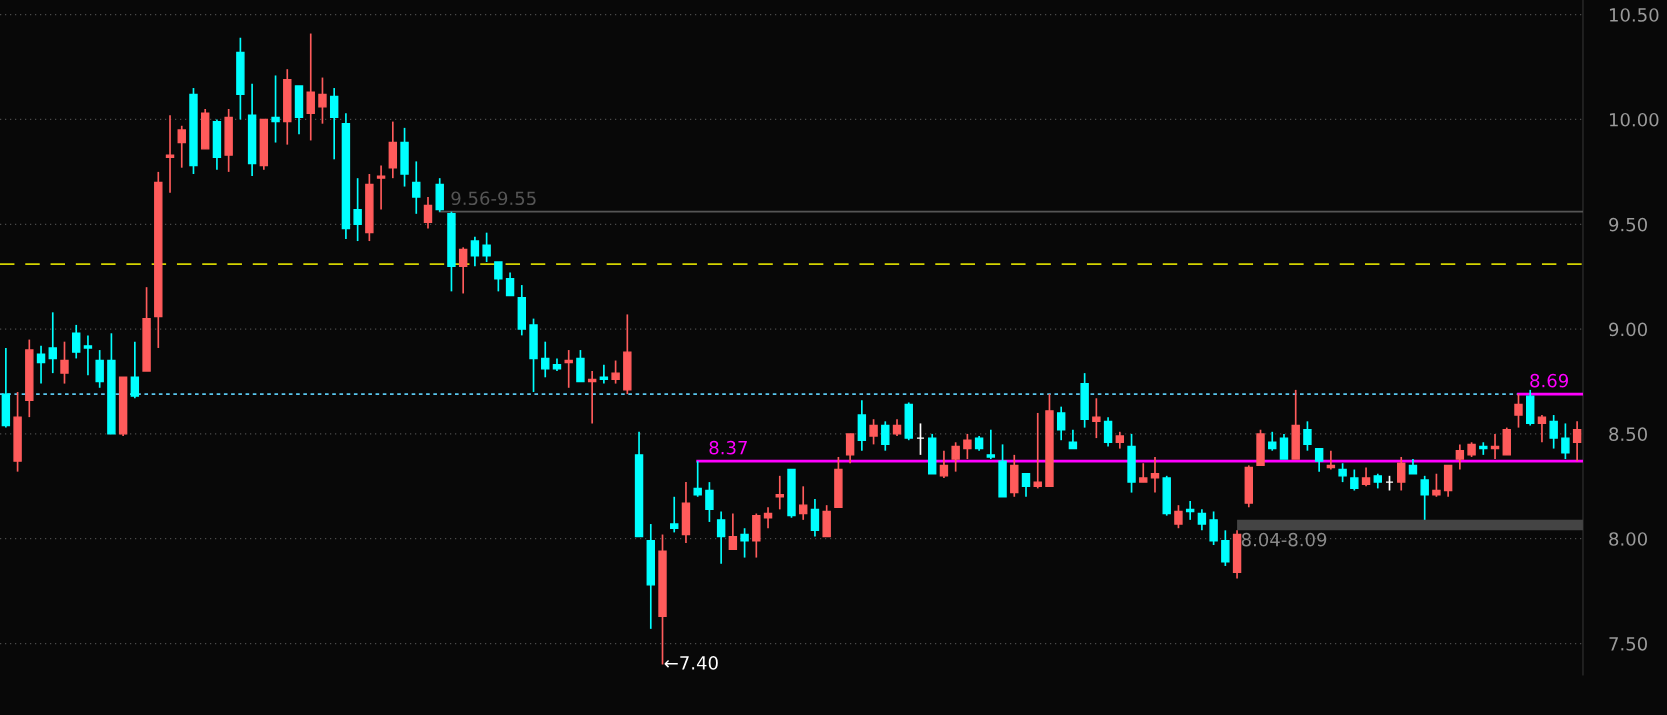 This screenshot has height=715, width=1667. I want to click on ref-line-label: 8.69, so click(1549, 380).